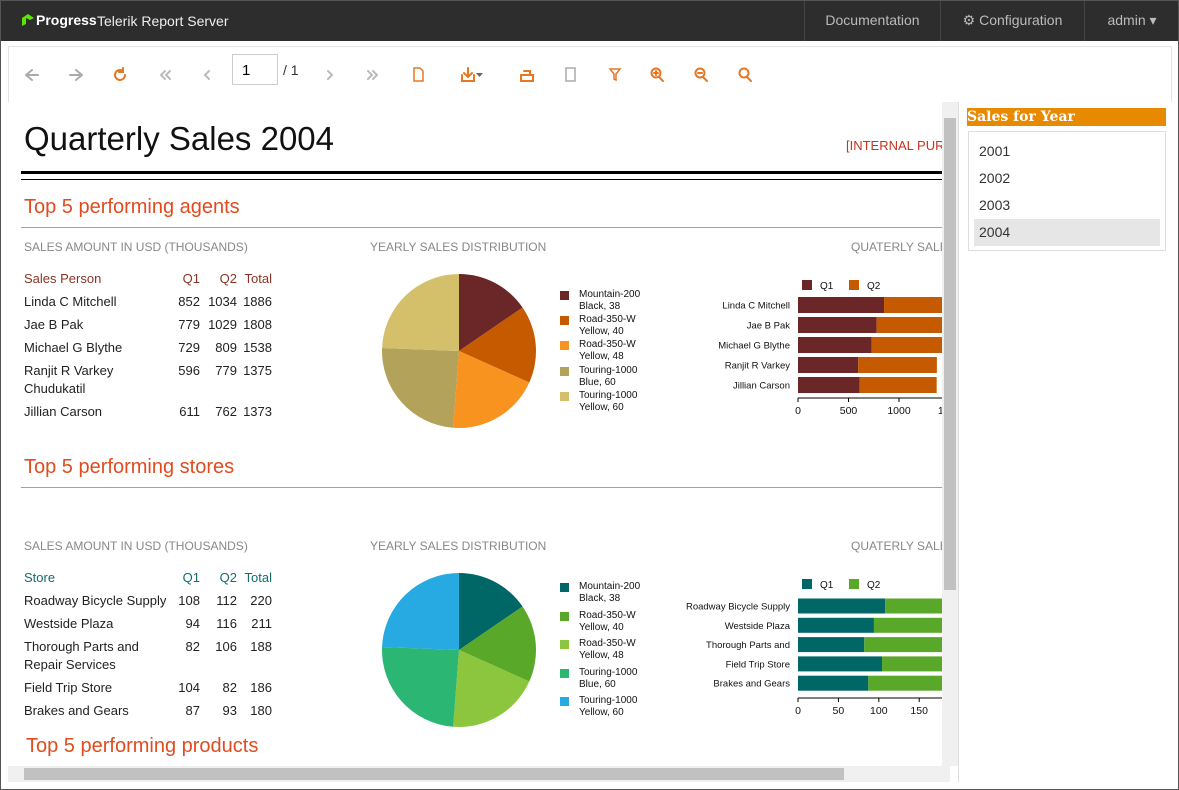 The height and width of the screenshot is (790, 1179). Describe the element at coordinates (261, 646) in the screenshot. I see `table-cell: 188` at that location.